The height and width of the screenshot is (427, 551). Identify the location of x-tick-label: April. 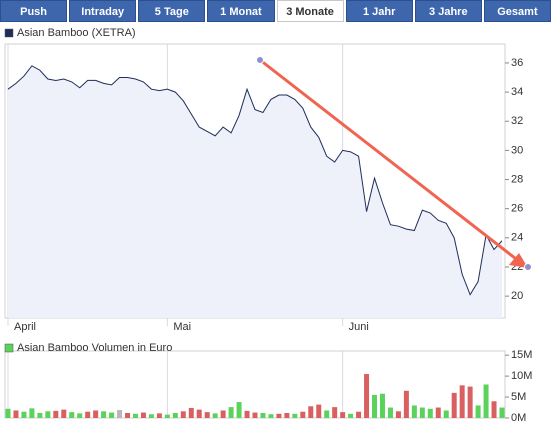
(25, 327).